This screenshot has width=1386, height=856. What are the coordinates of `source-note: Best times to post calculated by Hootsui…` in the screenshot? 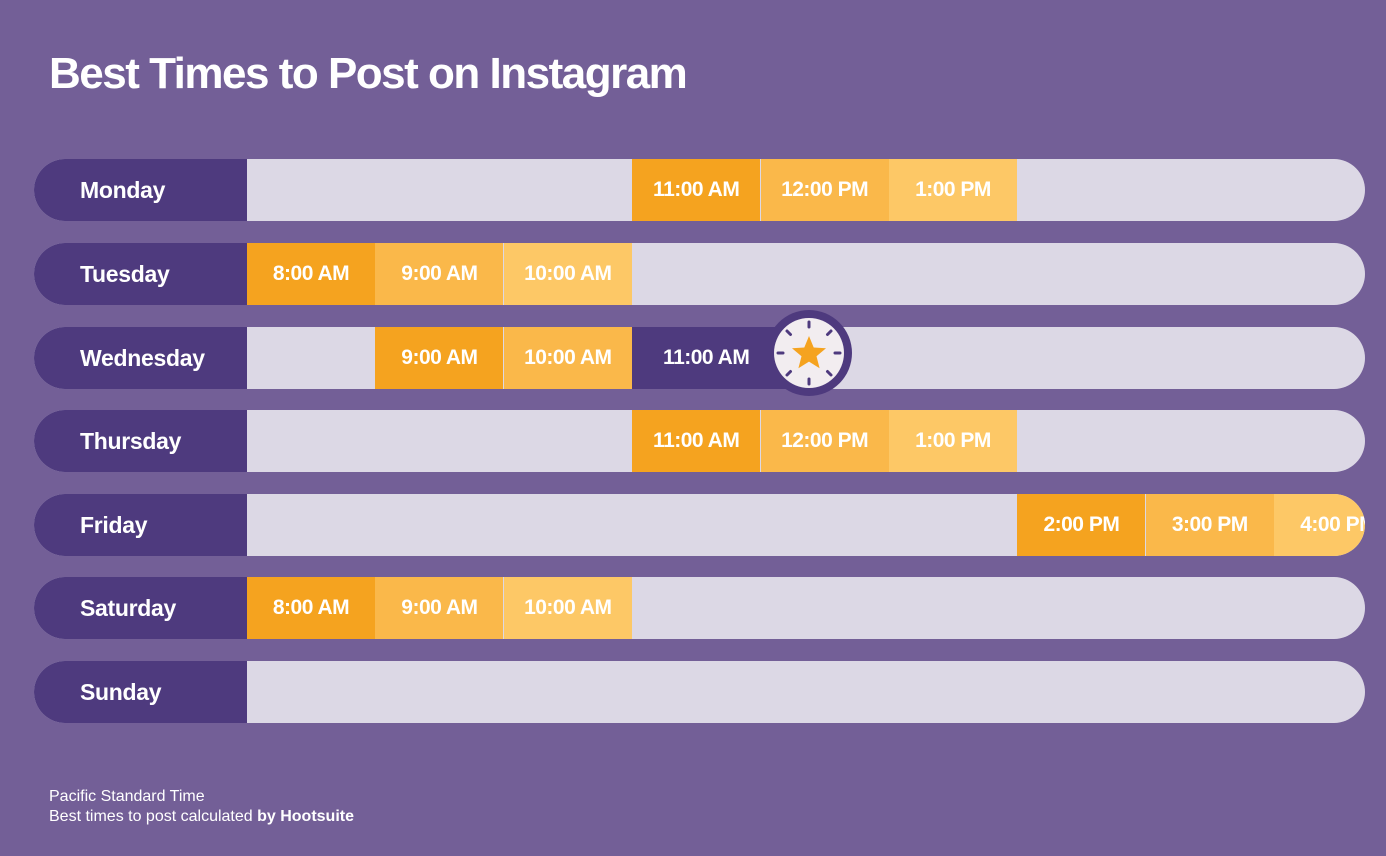 It's located at (201, 817).